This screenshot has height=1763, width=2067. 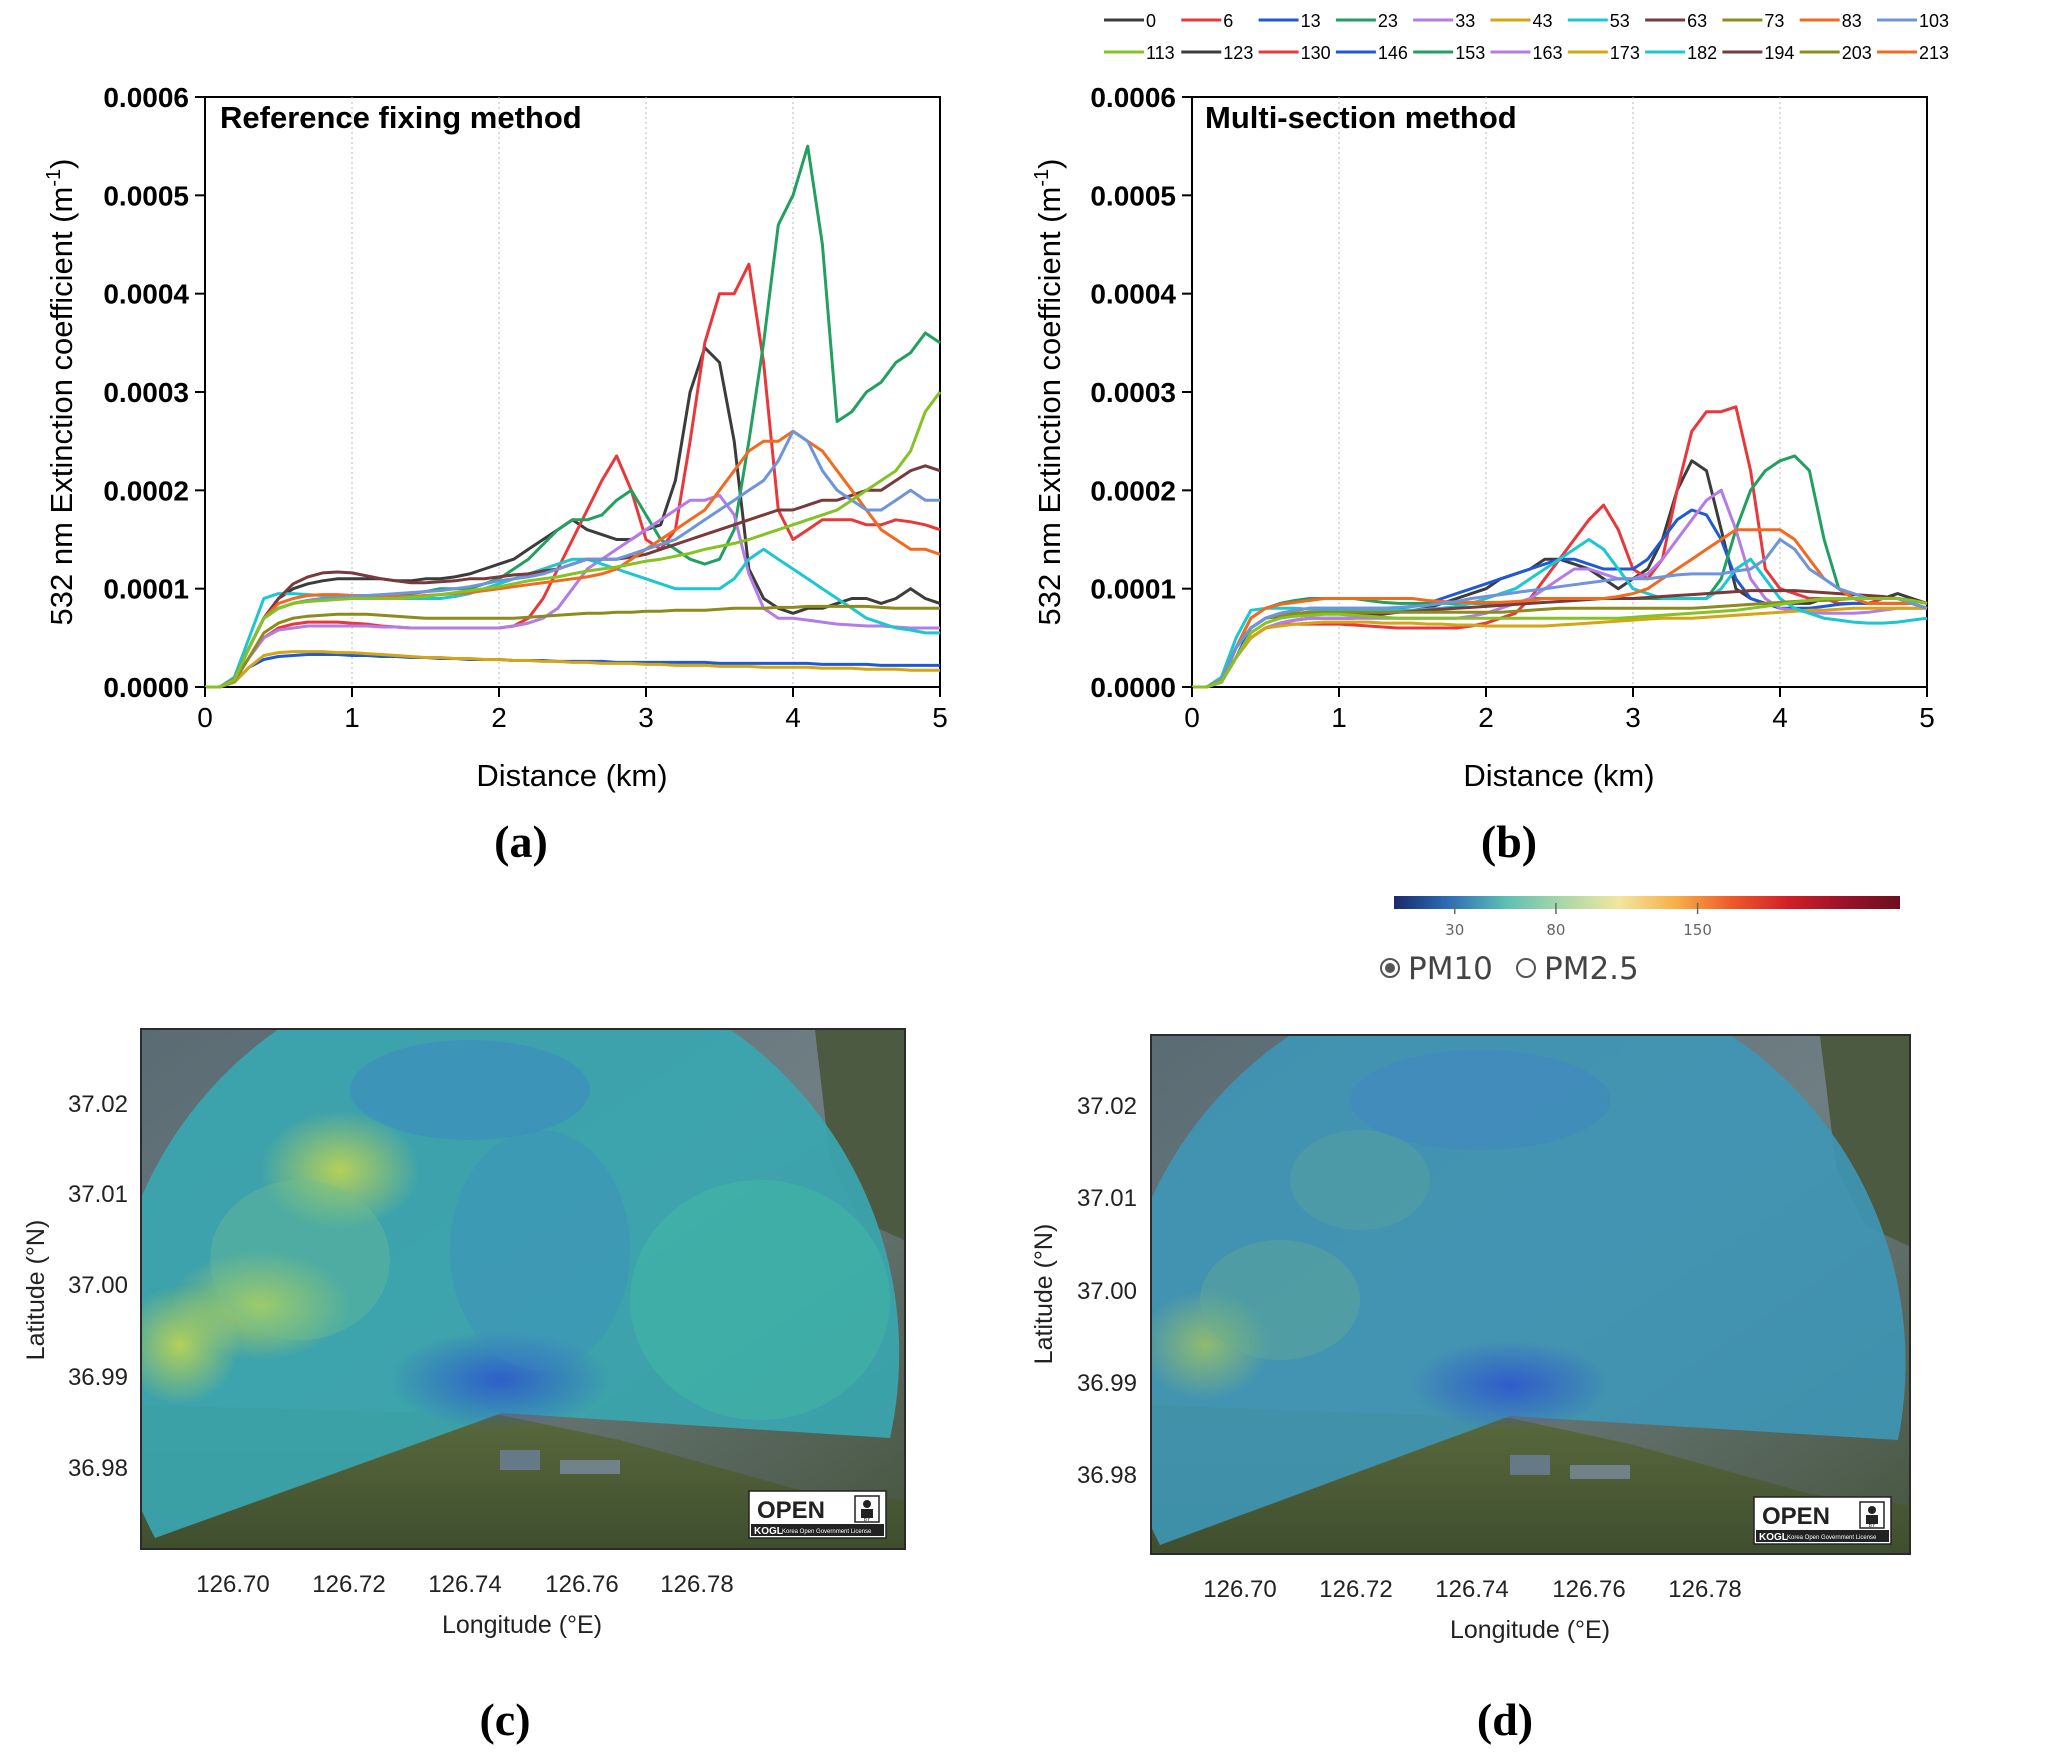 I want to click on colorbar-tick-label-150: 150, so click(x=1697, y=930).